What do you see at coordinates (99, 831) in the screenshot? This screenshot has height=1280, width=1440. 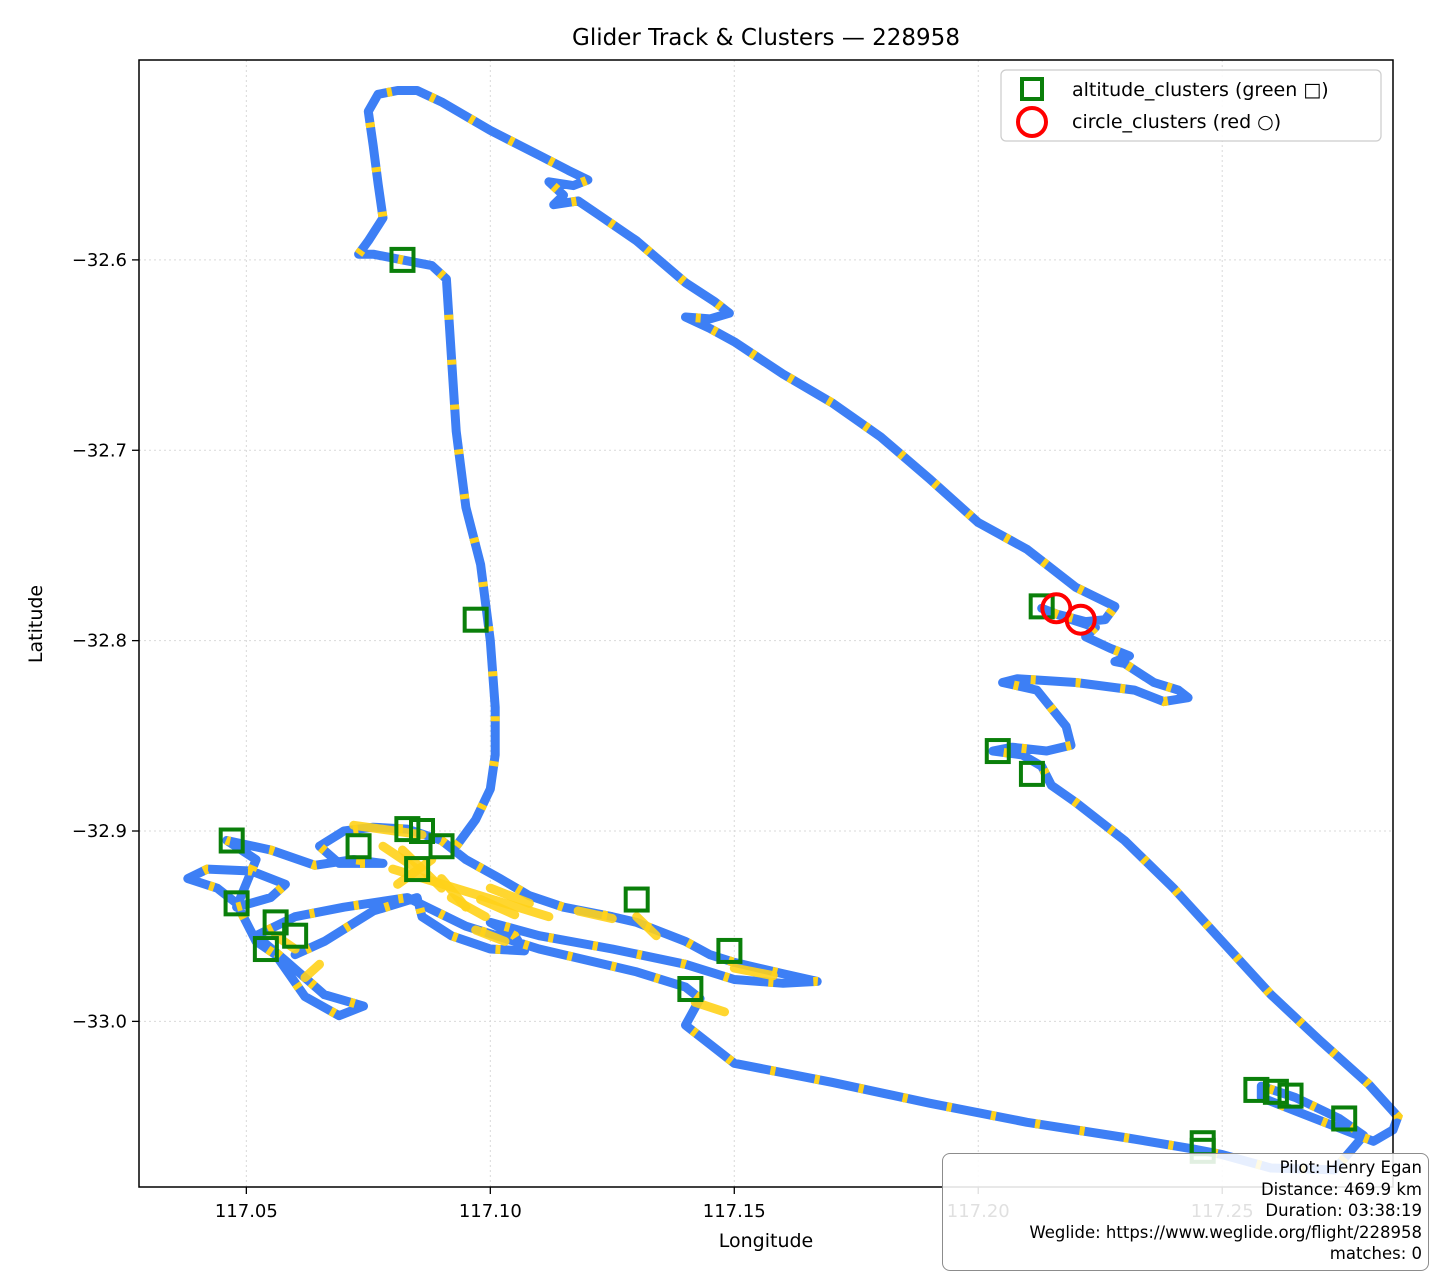 I see `y-tick-label: −32.9` at bounding box center [99, 831].